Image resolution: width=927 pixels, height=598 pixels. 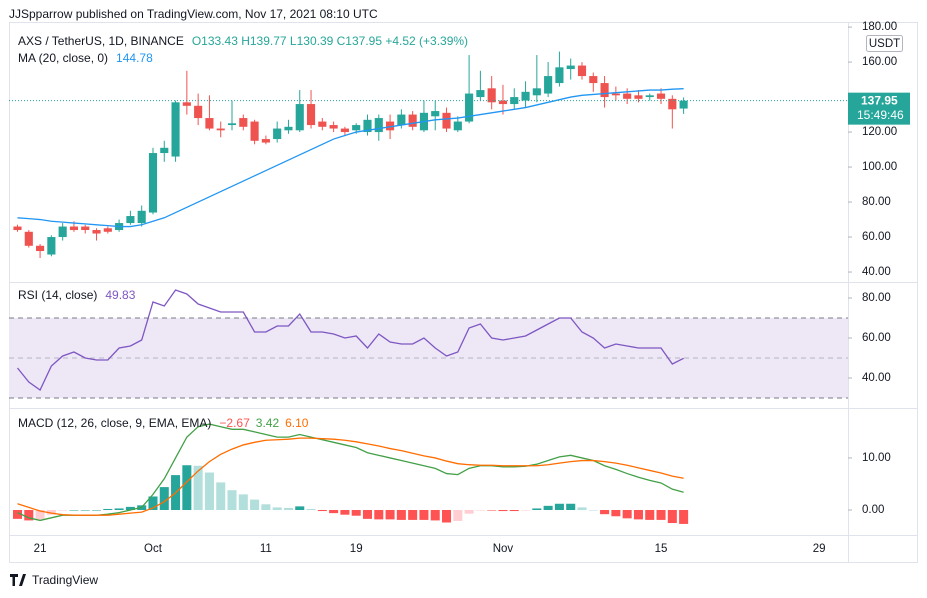 What do you see at coordinates (114, 423) in the screenshot?
I see `macd-title: MACD (12, 26, close, 9, EMA, EMA)` at bounding box center [114, 423].